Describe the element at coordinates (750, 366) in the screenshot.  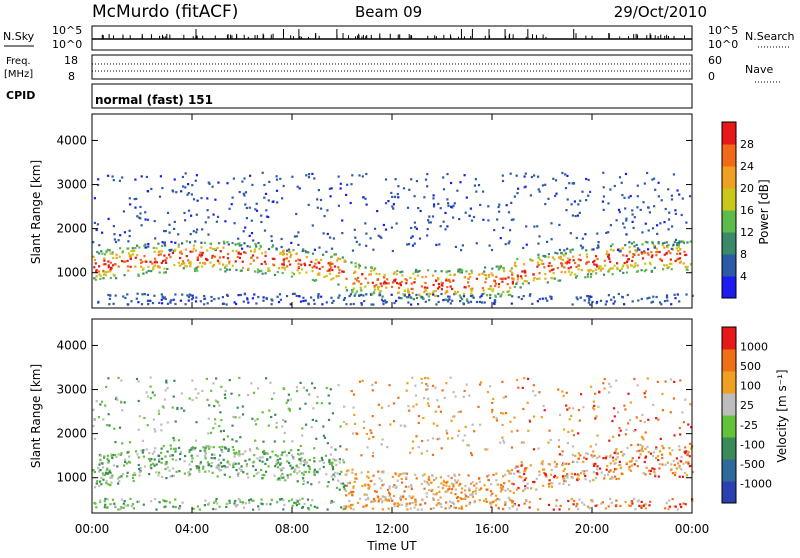
I see `colorbar-tick-label: 500` at that location.